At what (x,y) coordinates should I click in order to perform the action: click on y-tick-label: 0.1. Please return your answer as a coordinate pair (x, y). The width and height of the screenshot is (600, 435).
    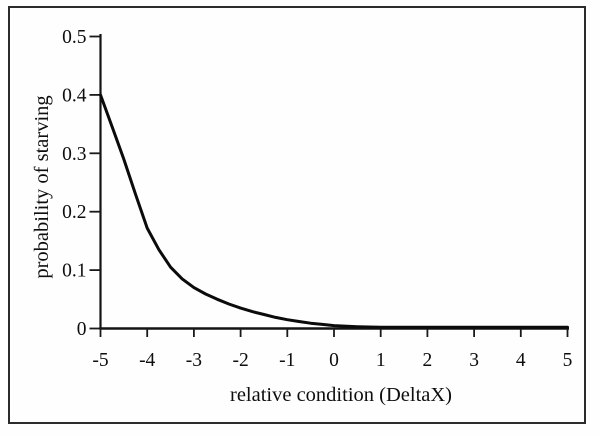
    Looking at the image, I should click on (74, 271).